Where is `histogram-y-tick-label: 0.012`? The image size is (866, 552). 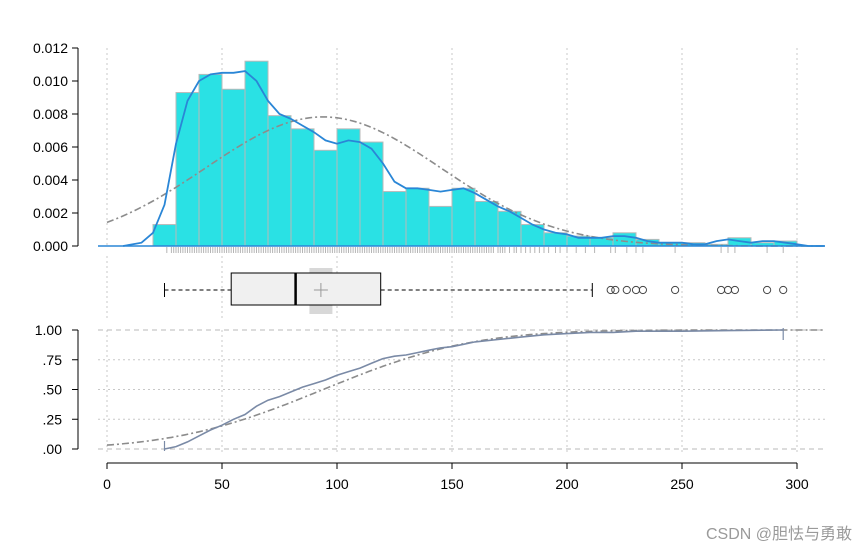 histogram-y-tick-label: 0.012 is located at coordinates (50, 48).